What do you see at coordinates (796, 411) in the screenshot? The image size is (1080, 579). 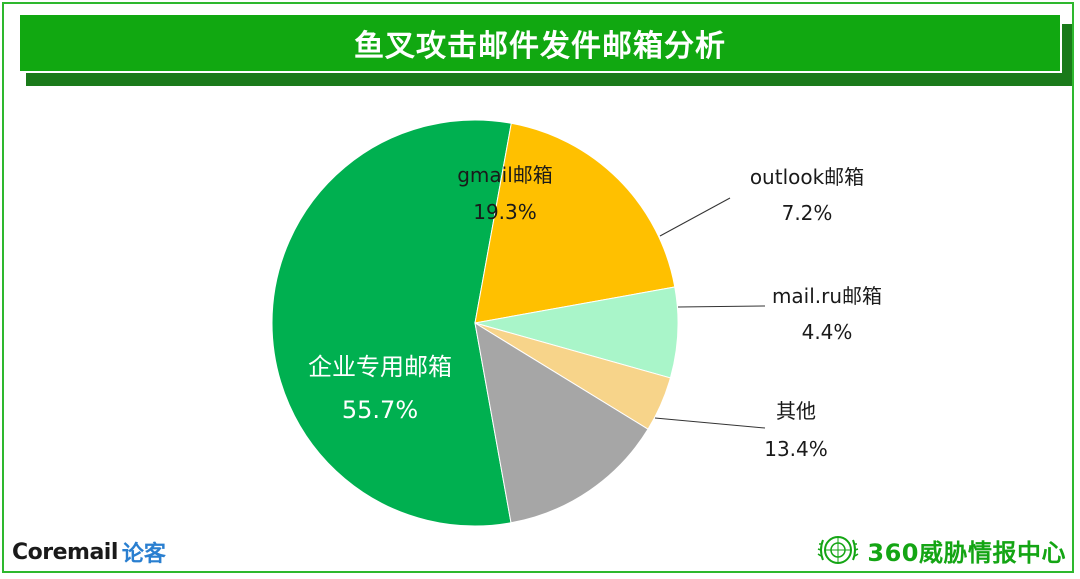 I see `slice-label: 其他` at bounding box center [796, 411].